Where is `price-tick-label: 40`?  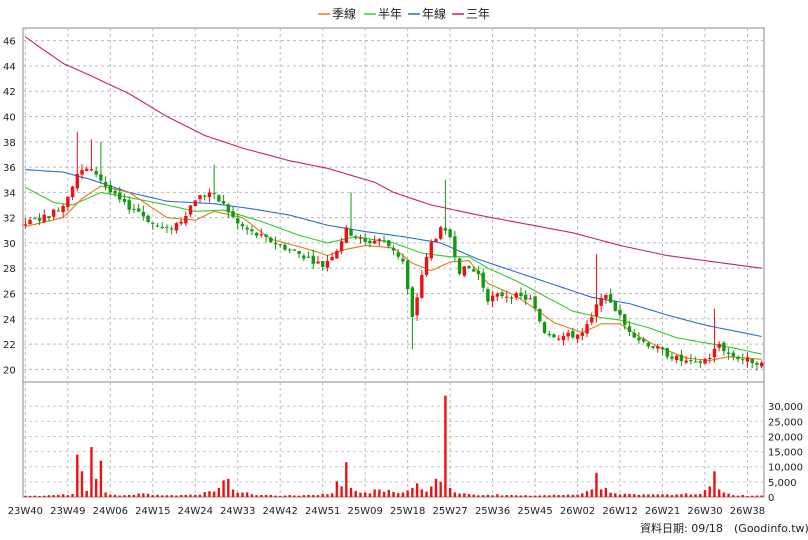 price-tick-label: 40 is located at coordinates (9, 118).